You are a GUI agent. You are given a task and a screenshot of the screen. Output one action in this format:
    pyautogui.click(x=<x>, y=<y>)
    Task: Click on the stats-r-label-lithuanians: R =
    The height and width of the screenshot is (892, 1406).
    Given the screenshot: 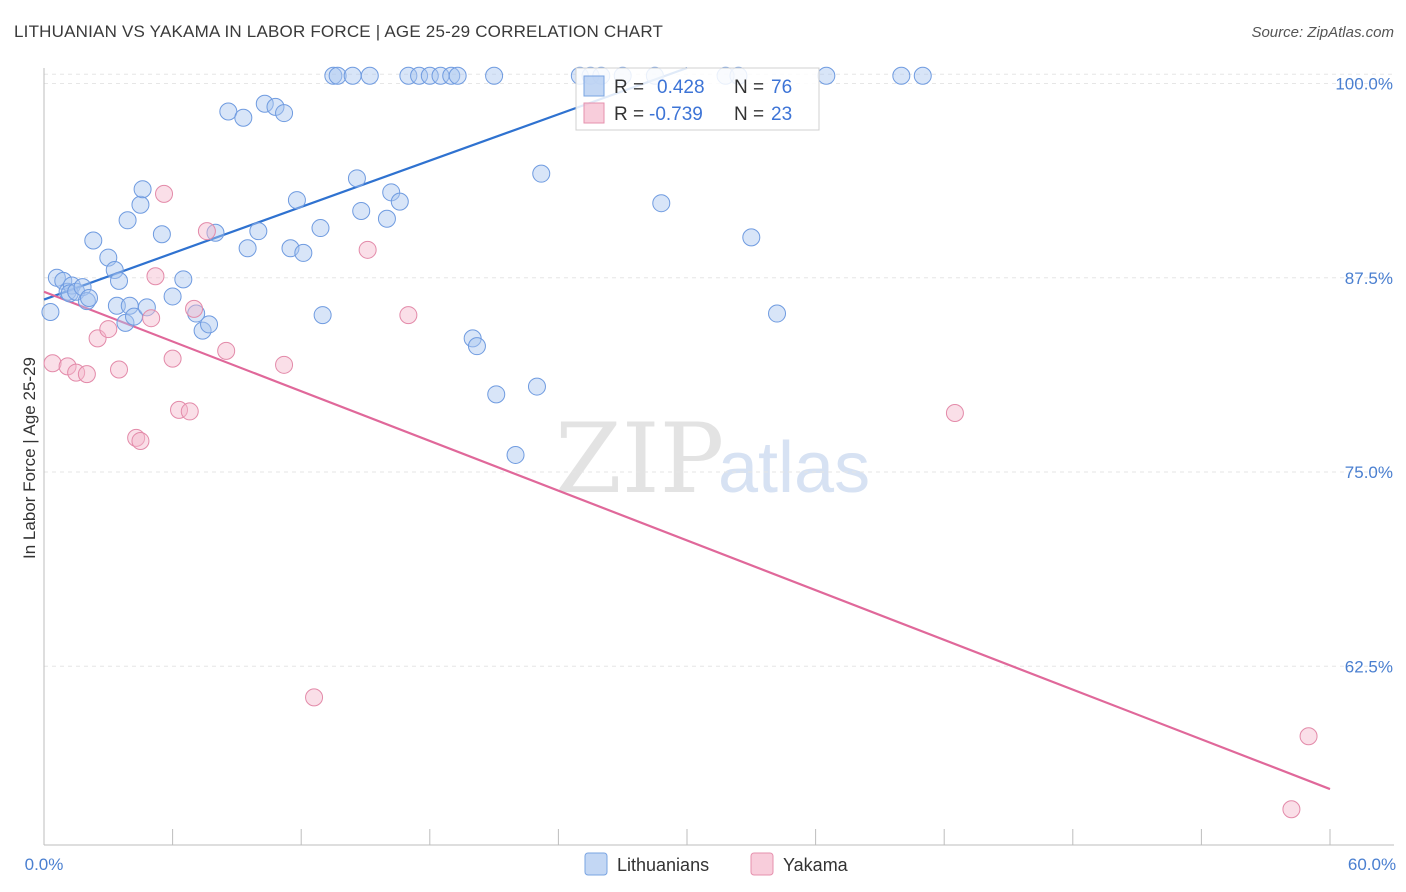 What is the action you would take?
    pyautogui.click(x=629, y=87)
    